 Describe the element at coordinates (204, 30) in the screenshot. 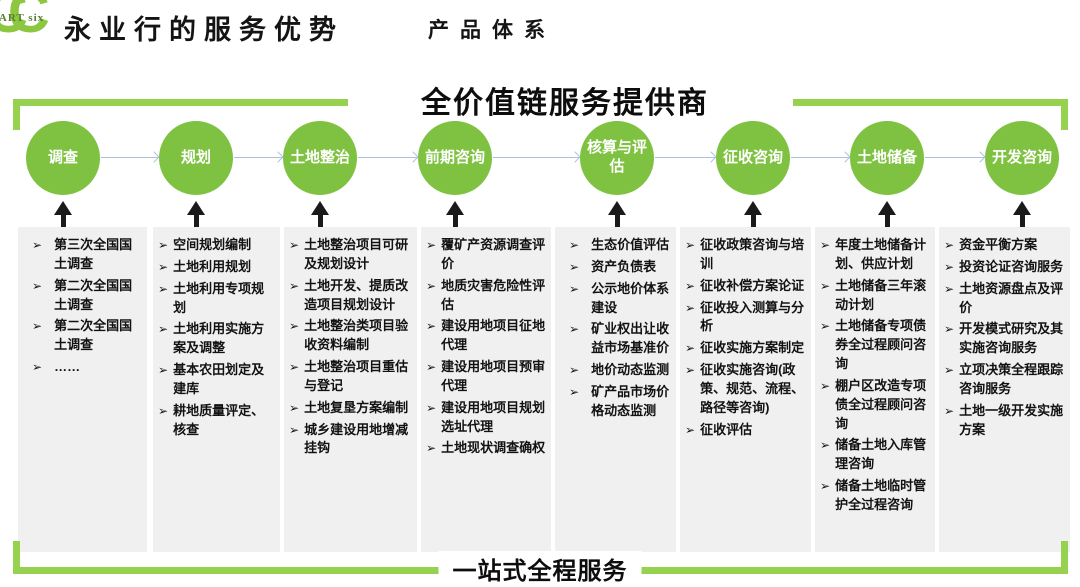

I see `page-title: 永业行的服务优势` at that location.